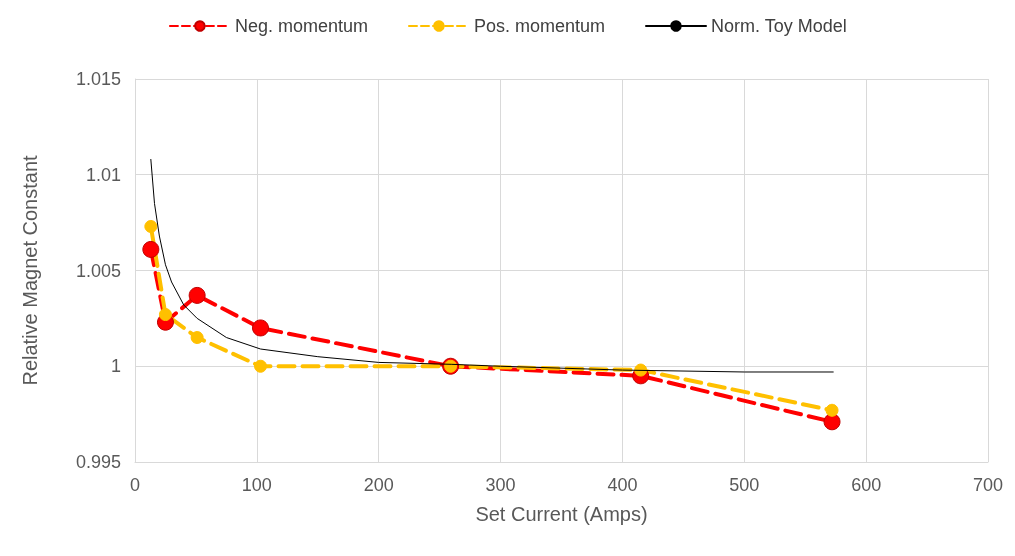 The image size is (1015, 556). What do you see at coordinates (256, 485) in the screenshot?
I see `x-tick-label: 100` at bounding box center [256, 485].